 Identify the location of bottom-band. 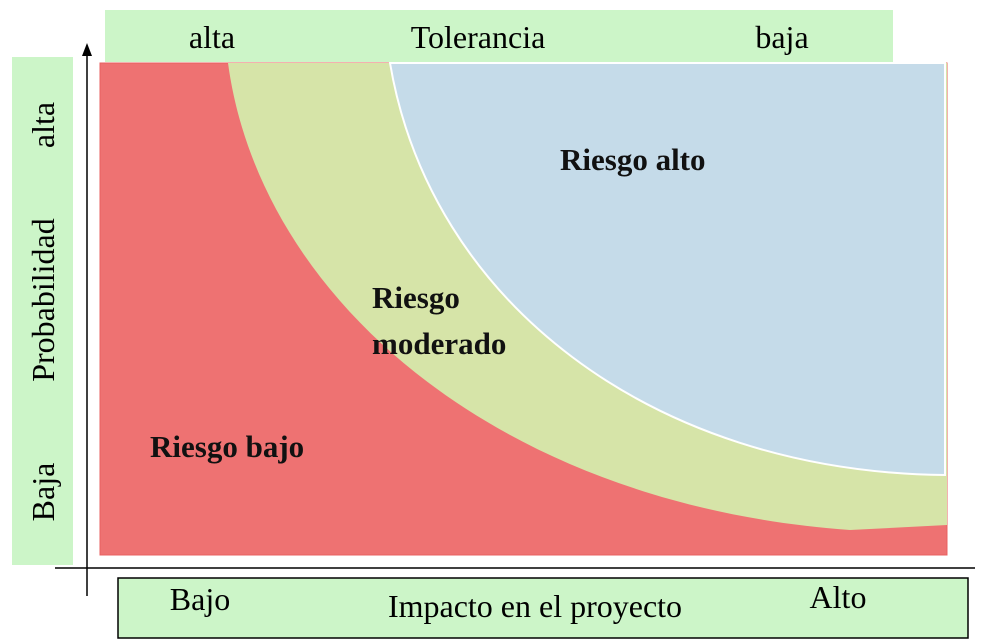
(543, 608).